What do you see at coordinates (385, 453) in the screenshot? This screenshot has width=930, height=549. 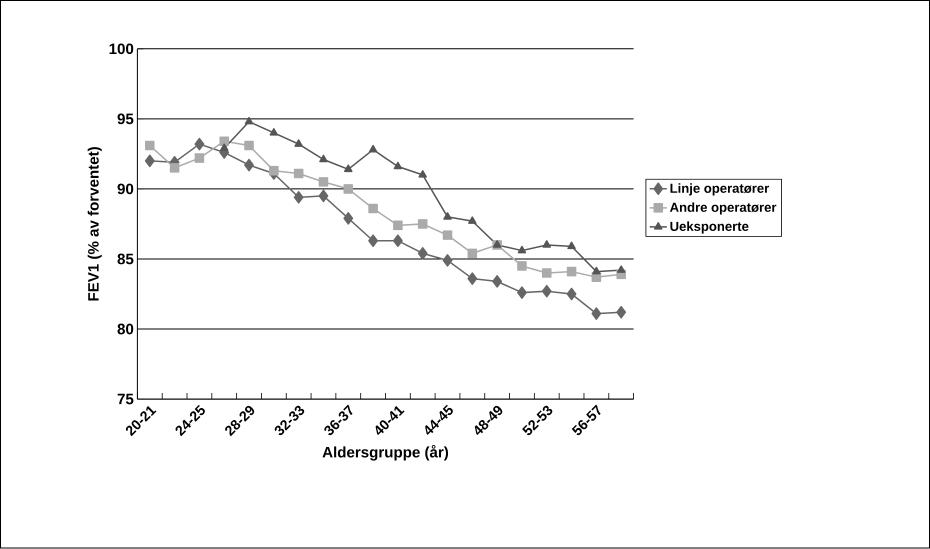 I see `x-axis-title: Aldersgruppe (år)` at bounding box center [385, 453].